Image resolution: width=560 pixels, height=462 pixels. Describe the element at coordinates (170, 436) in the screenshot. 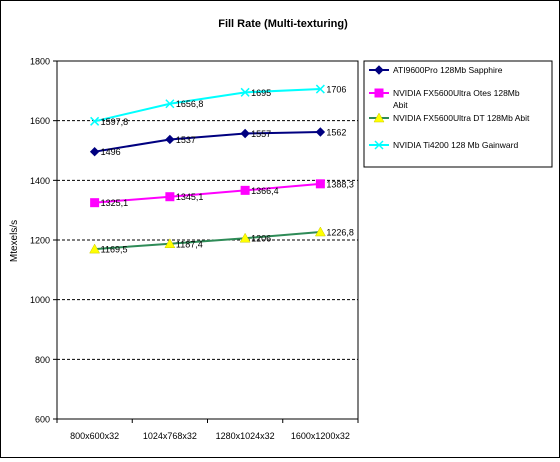

I see `x-tick-label: 1024x768x32` at that location.